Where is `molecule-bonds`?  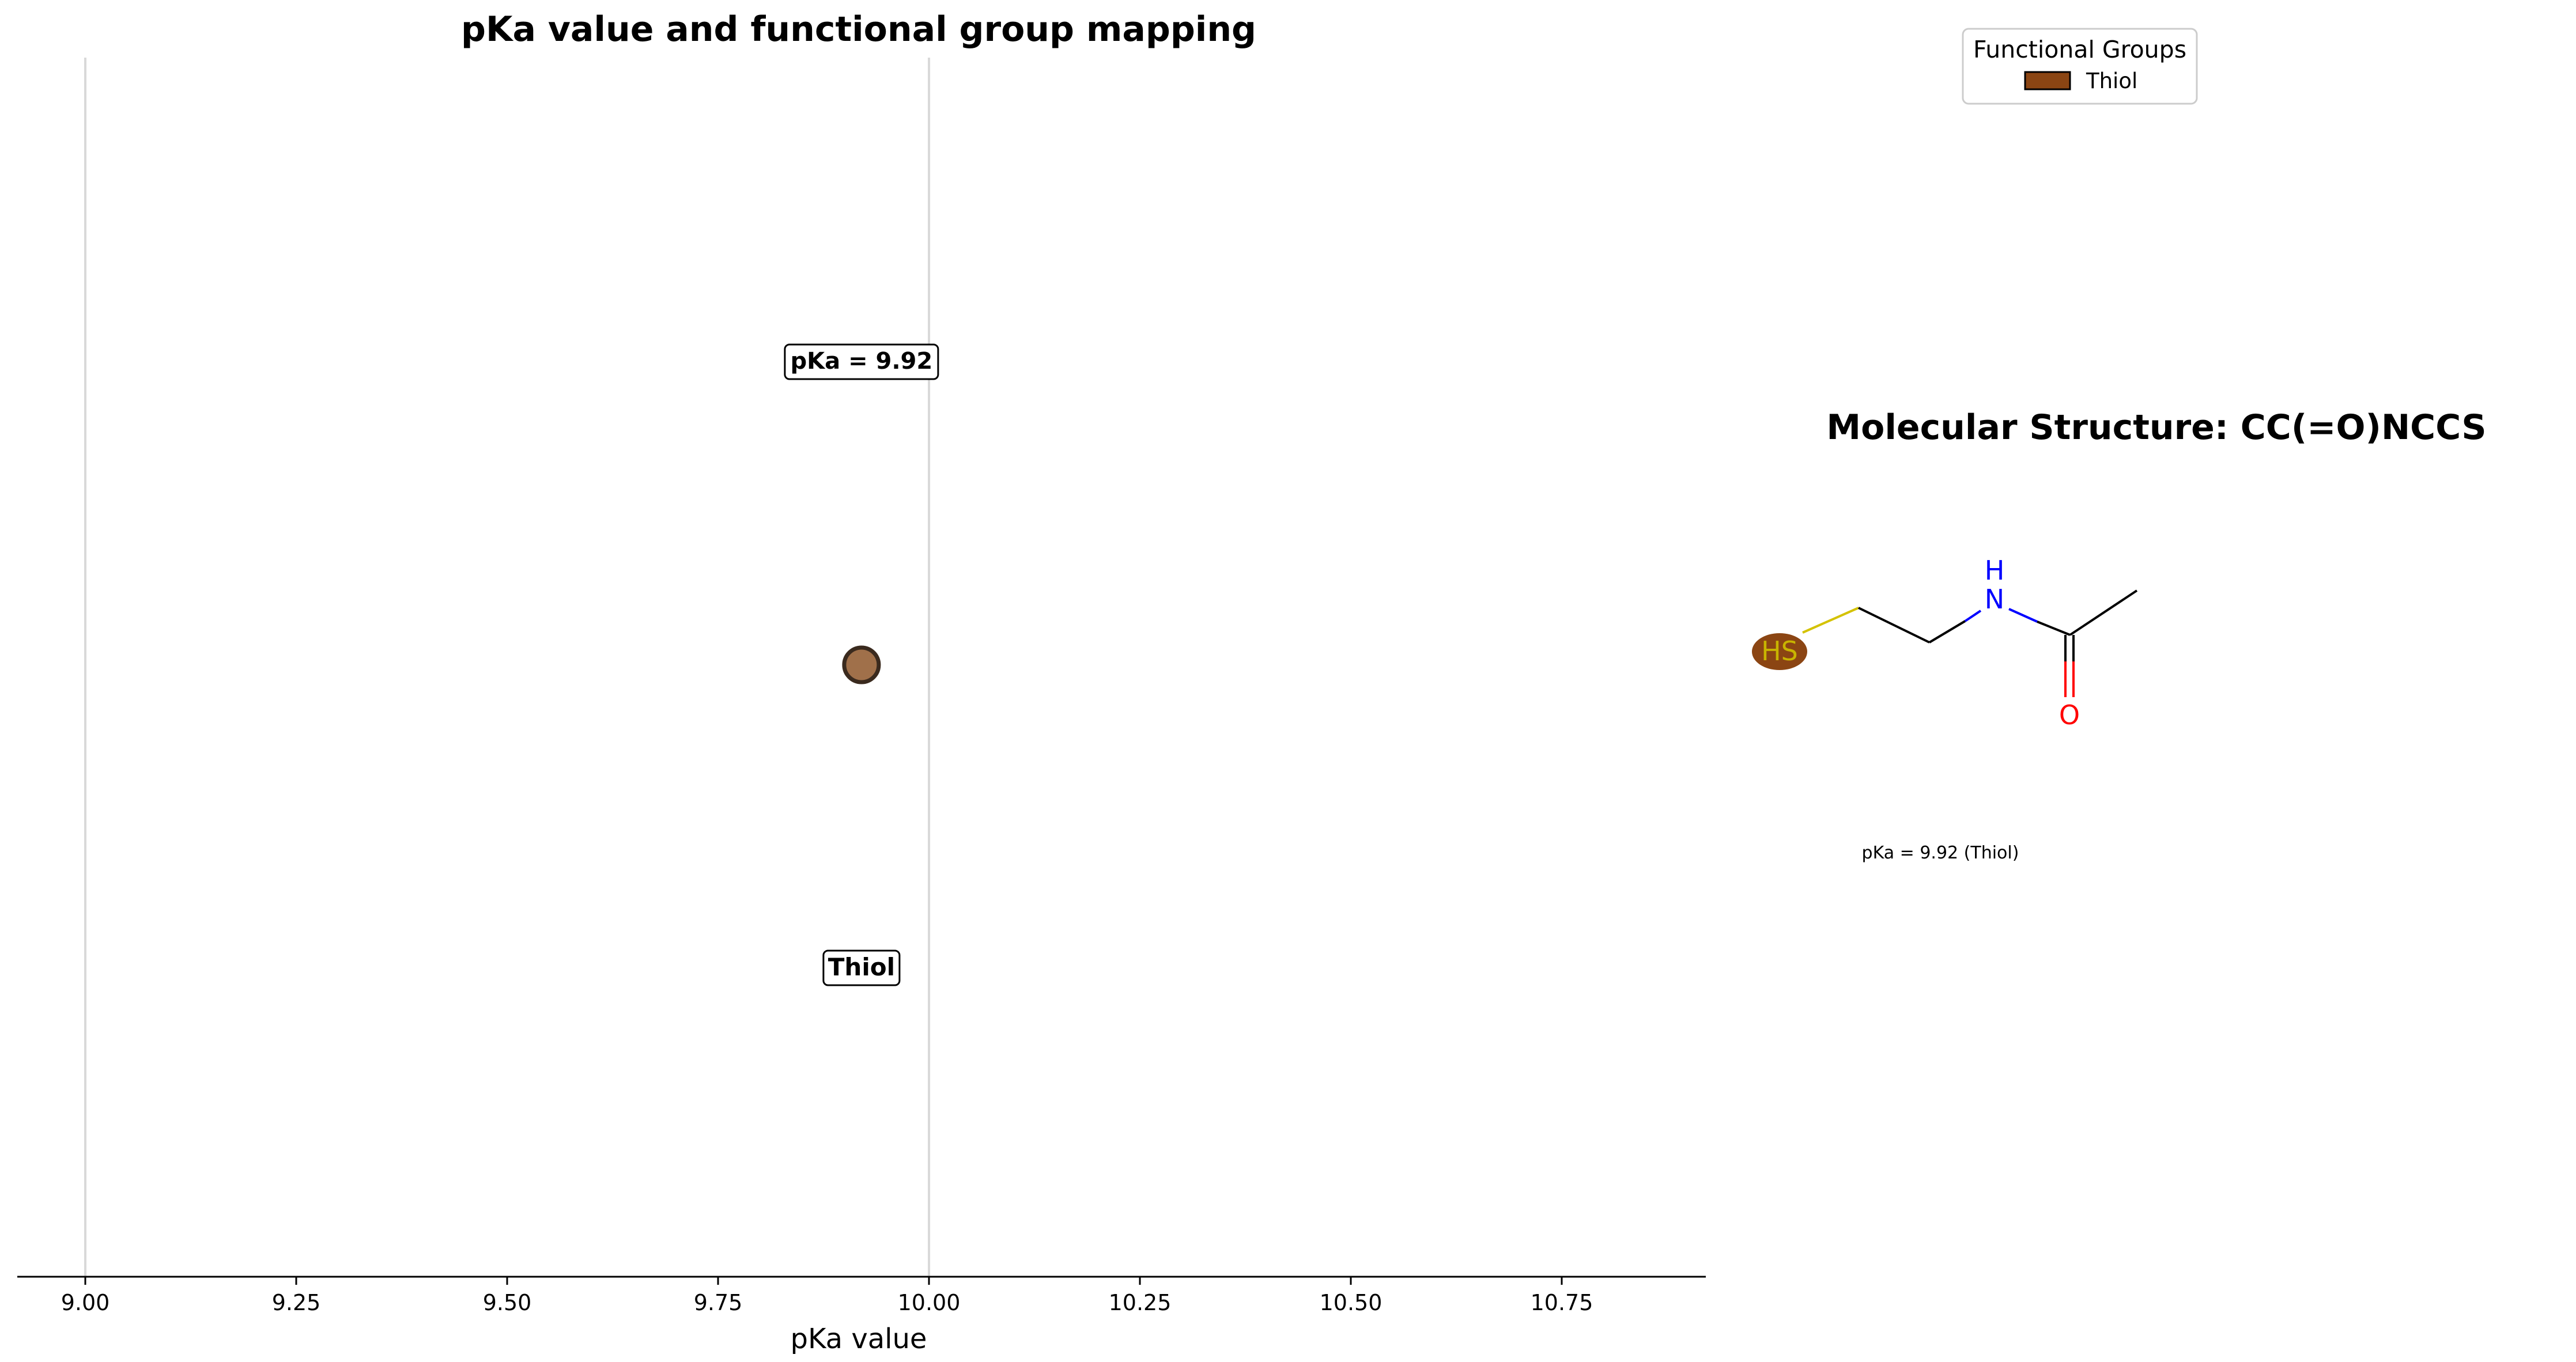
molecule-bonds is located at coordinates (1970, 643).